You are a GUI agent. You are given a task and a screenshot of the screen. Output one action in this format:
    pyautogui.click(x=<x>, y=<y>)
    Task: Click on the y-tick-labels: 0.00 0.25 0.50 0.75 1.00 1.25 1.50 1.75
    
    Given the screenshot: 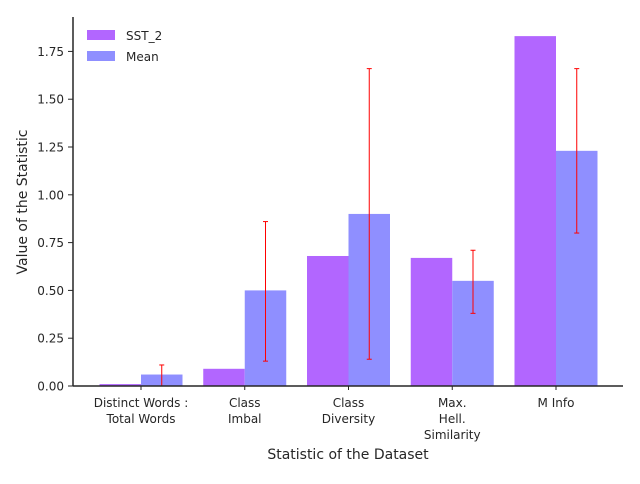 What is the action you would take?
    pyautogui.click(x=55, y=219)
    